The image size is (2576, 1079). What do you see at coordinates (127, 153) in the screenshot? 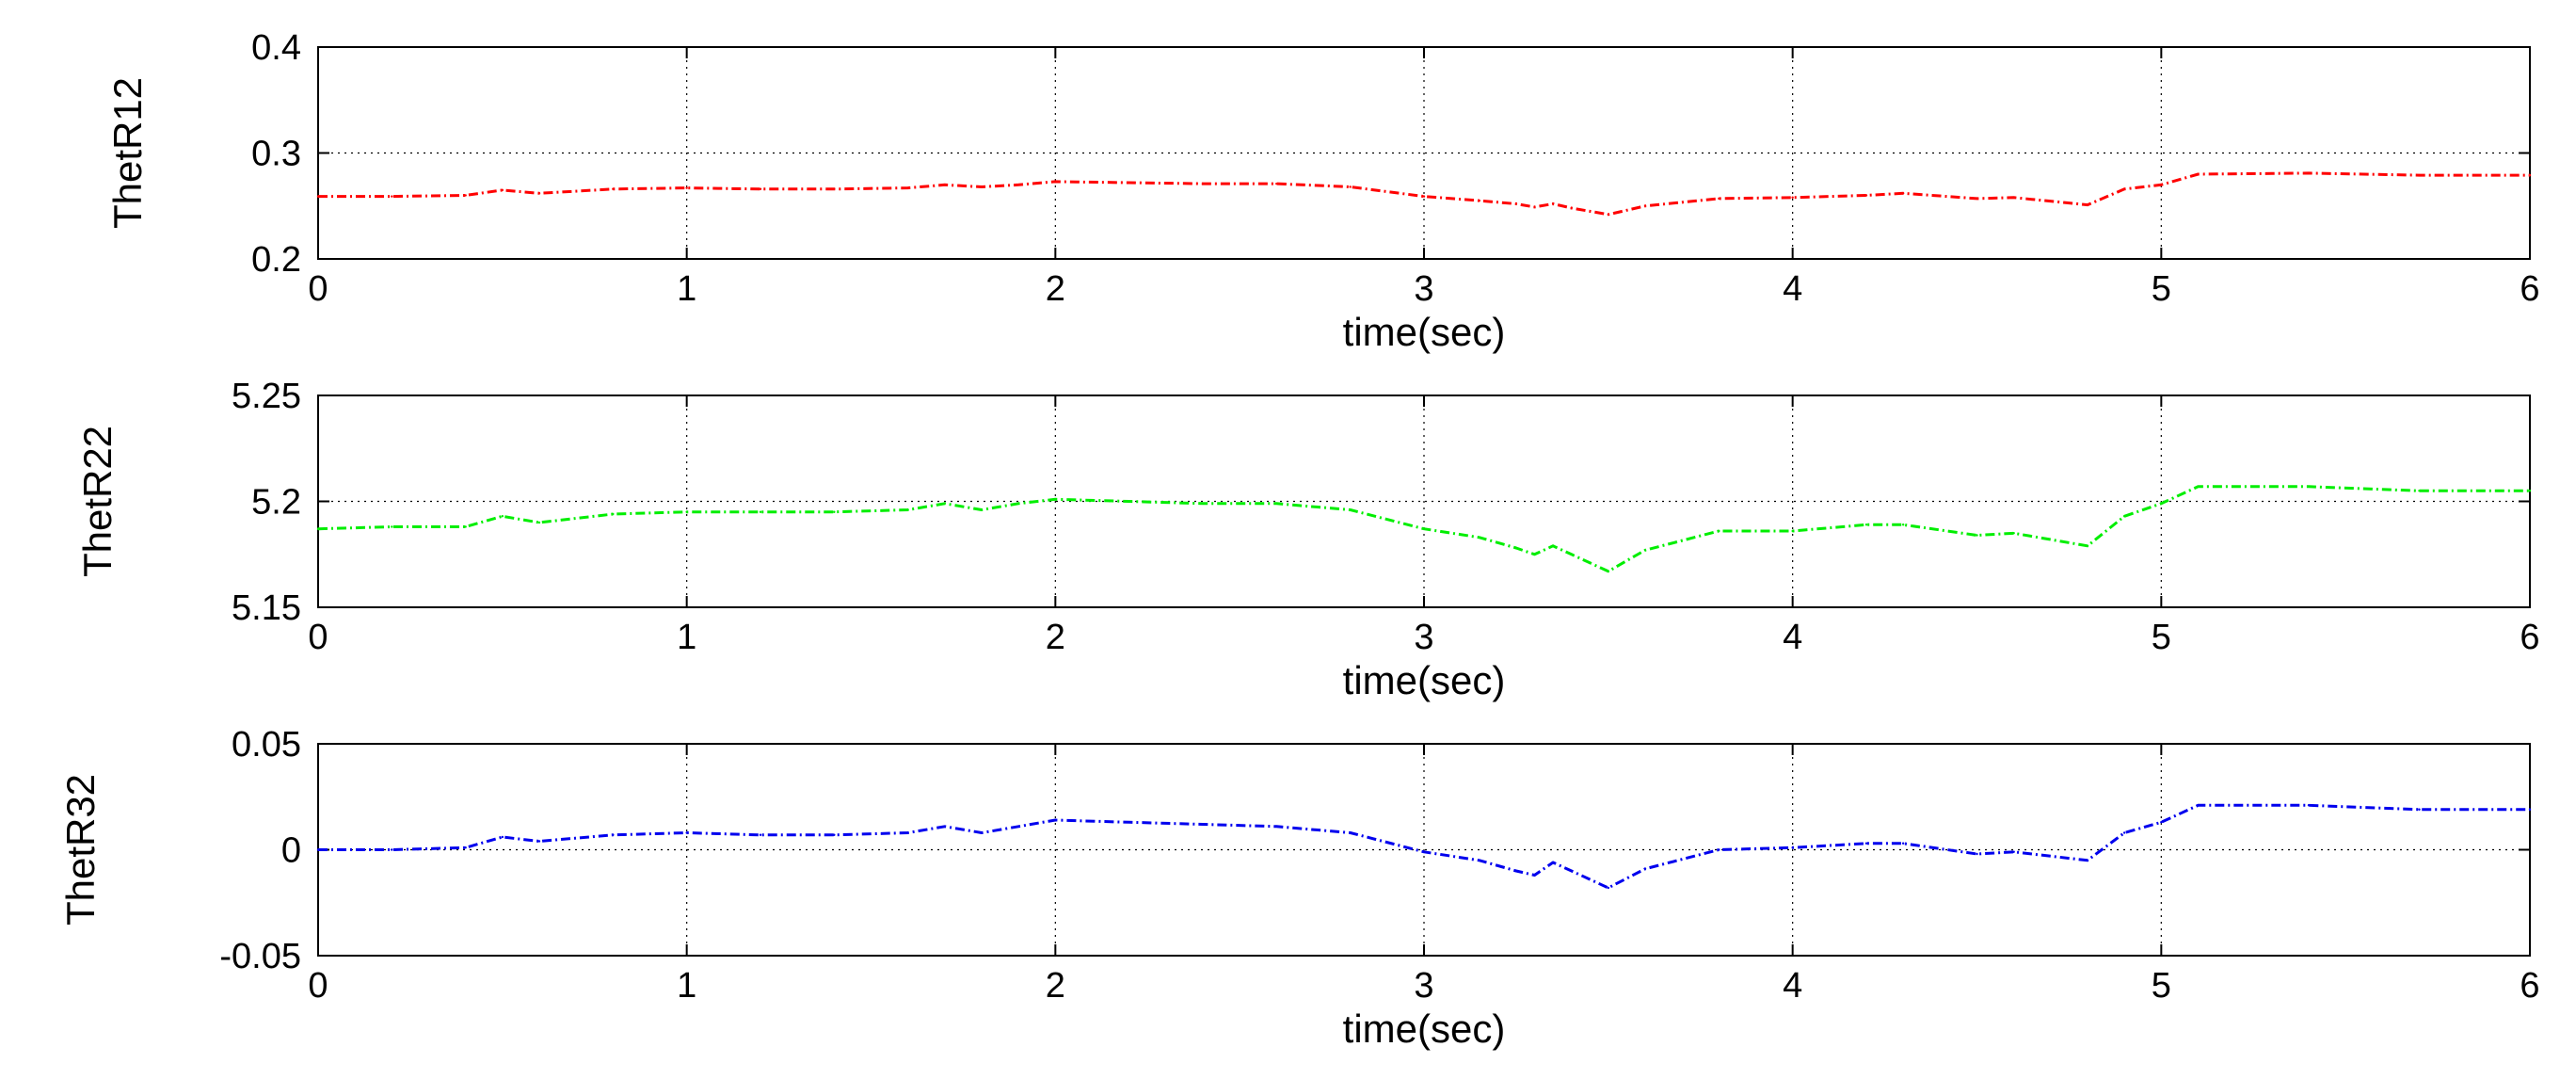
I see `y-axis-label: ThetR12` at bounding box center [127, 153].